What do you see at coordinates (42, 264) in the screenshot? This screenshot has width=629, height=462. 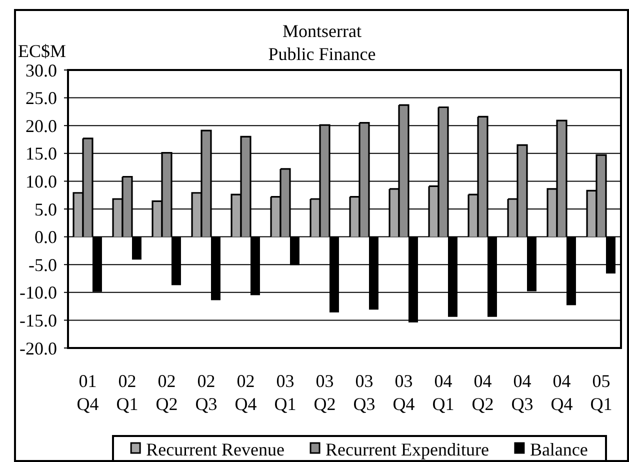 I see `y-tick-label: -5.0` at bounding box center [42, 264].